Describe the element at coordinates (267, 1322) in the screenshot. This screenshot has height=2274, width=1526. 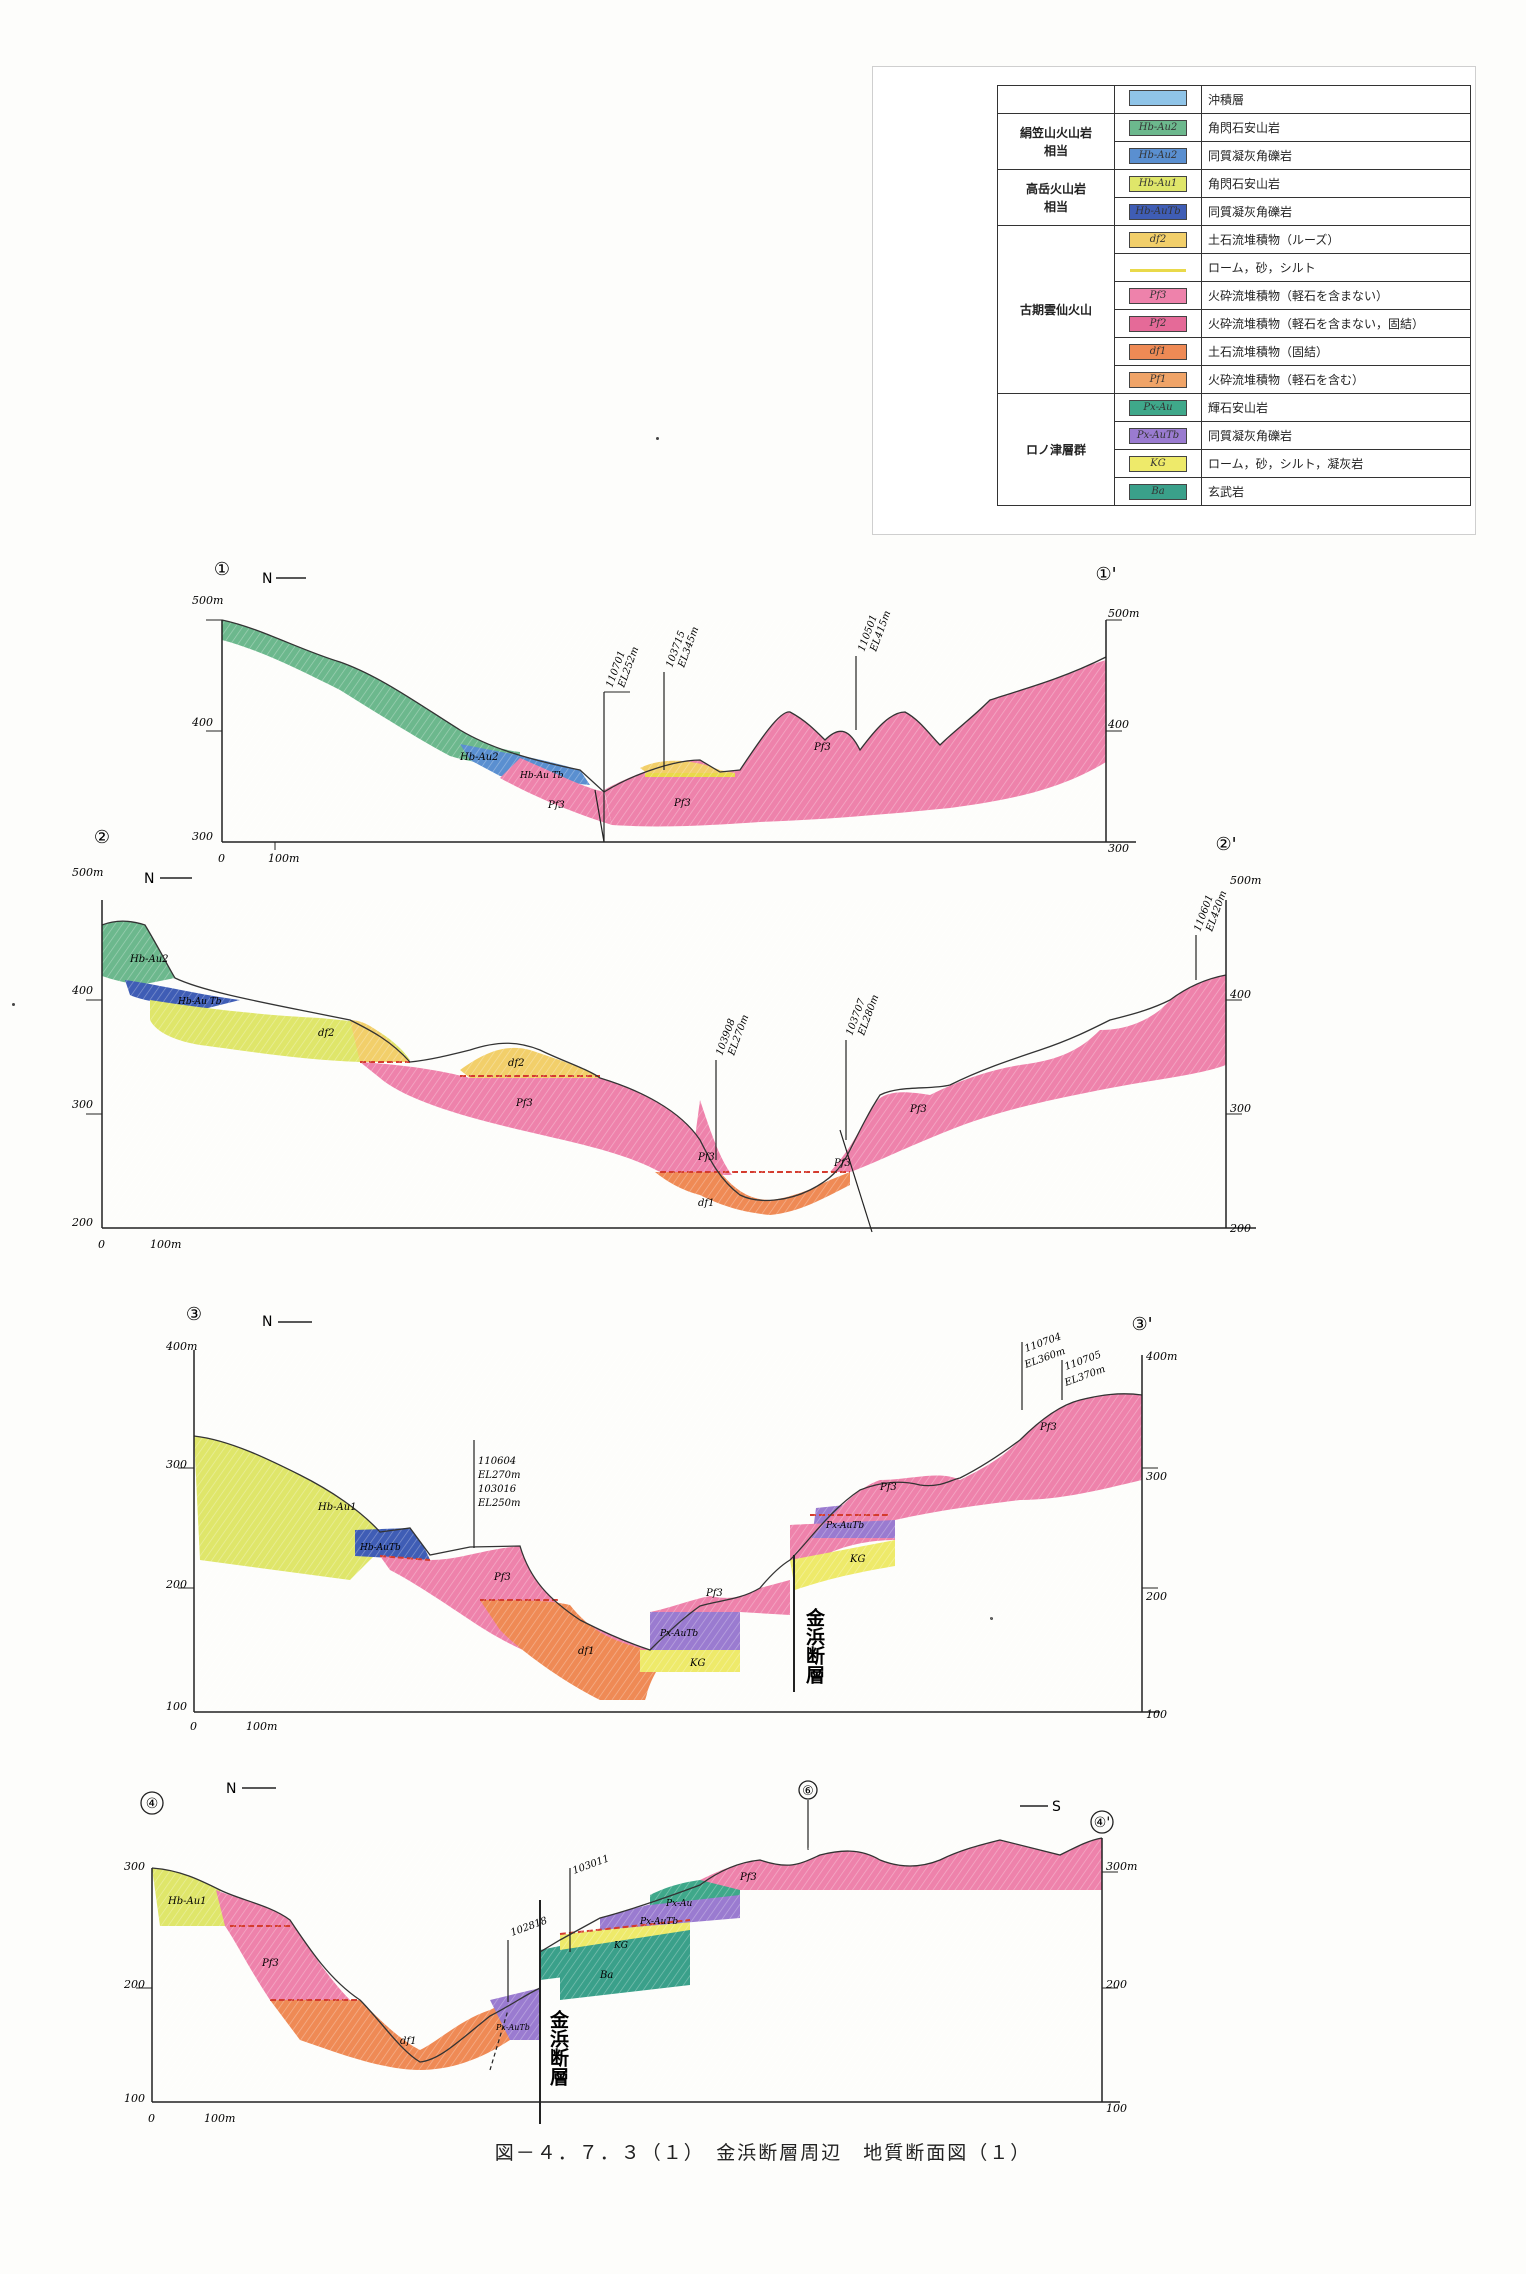
I see `section-3-north-label: N` at that location.